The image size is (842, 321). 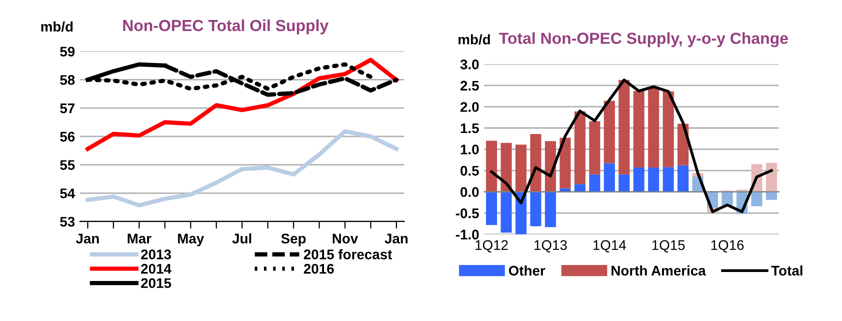 What do you see at coordinates (467, 213) in the screenshot?
I see `y-tick-label: -0.5` at bounding box center [467, 213].